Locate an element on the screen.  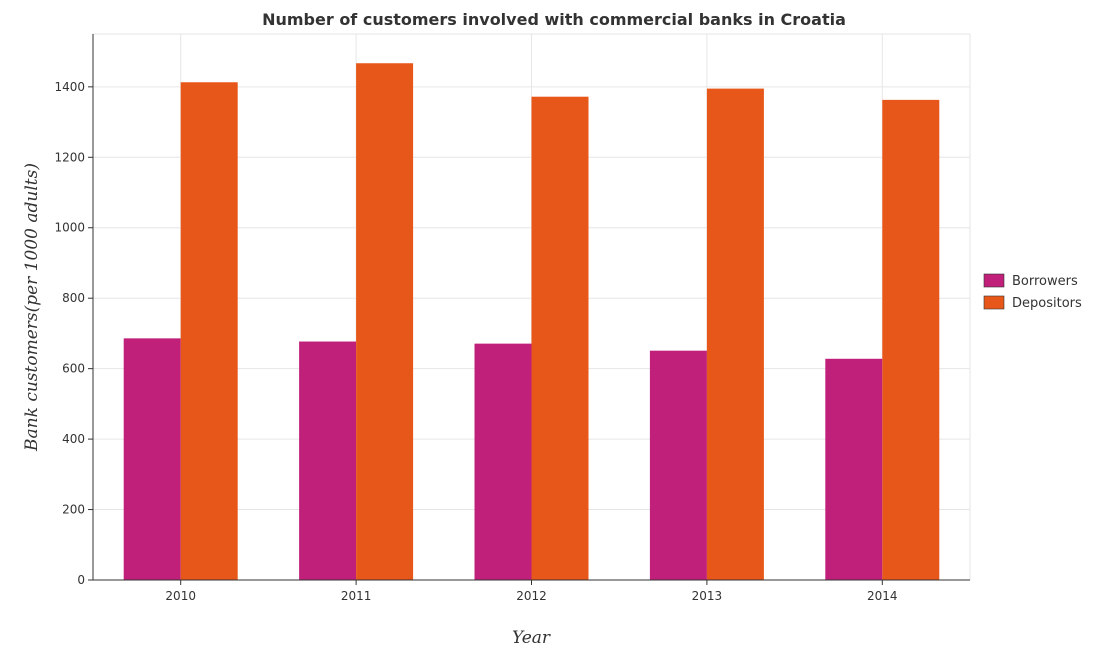
legend-swatch-depositors is located at coordinates (994, 302).